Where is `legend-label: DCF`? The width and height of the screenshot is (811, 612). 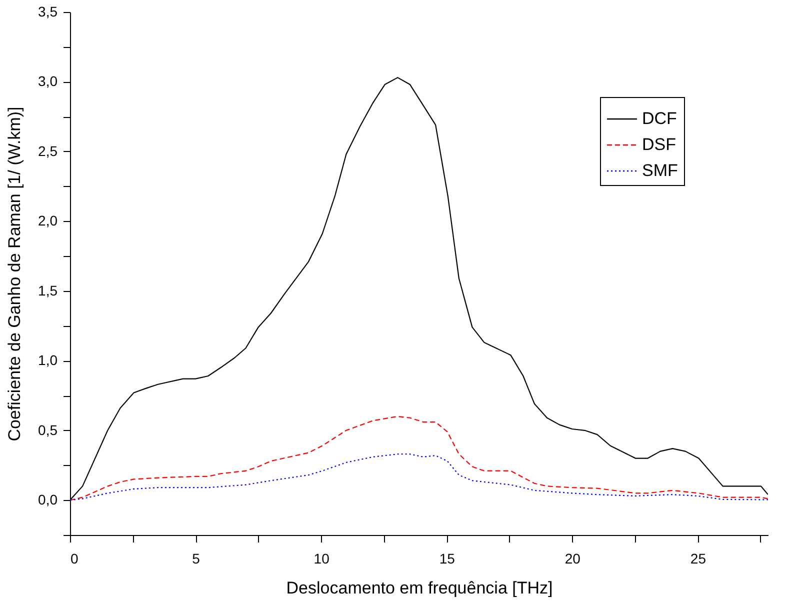 legend-label: DCF is located at coordinates (659, 118).